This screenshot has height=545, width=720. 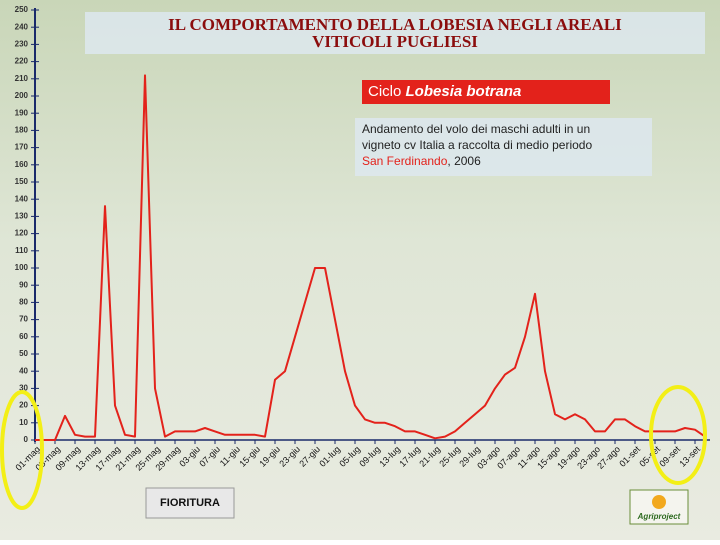 What do you see at coordinates (23, 405) in the screenshot?
I see `y-tick-label: 20` at bounding box center [23, 405].